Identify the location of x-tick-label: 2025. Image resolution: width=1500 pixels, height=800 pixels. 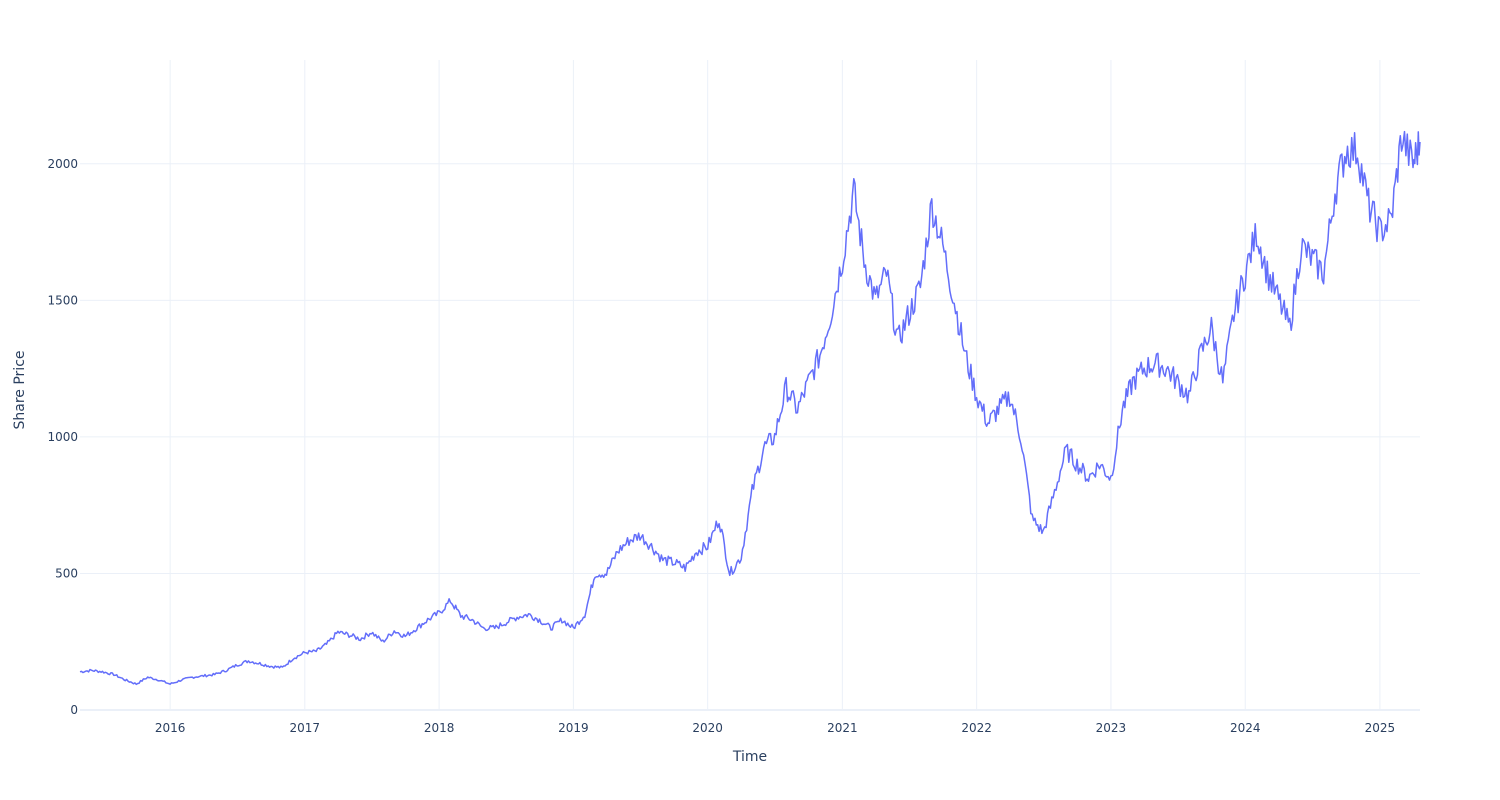
(1380, 728).